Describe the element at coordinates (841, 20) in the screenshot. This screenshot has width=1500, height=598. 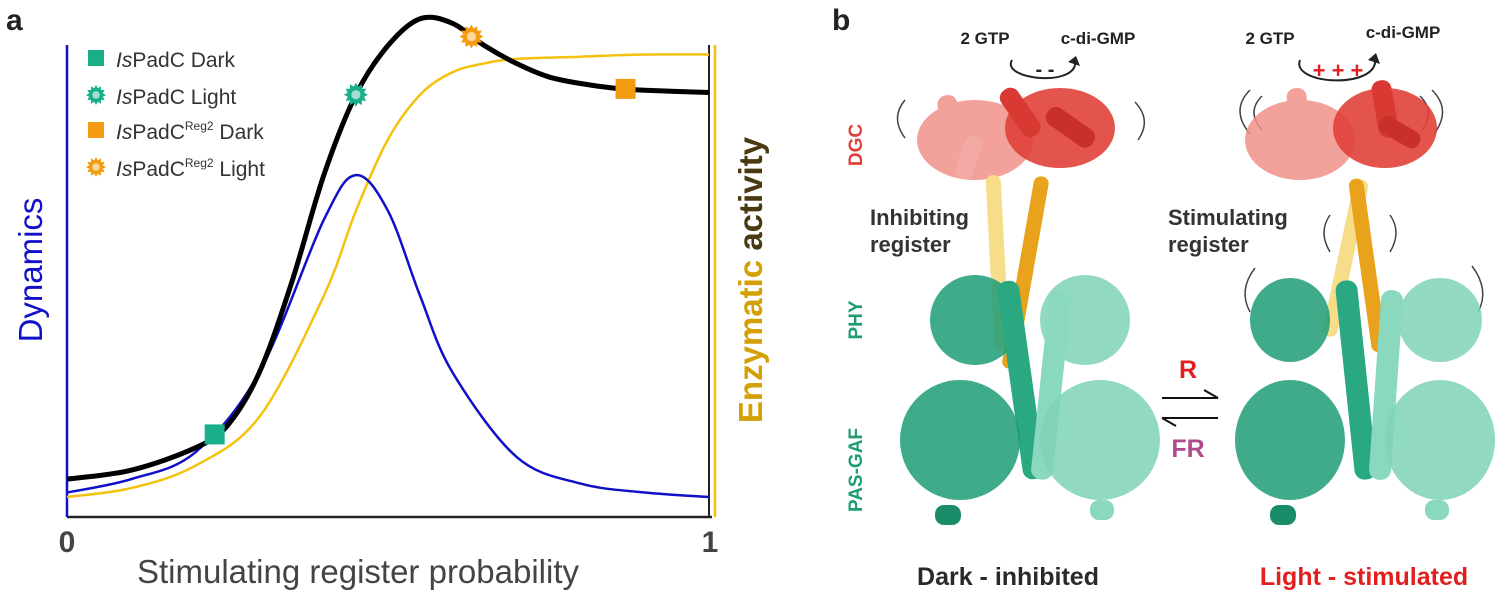
I see `panel-b-letter: b` at that location.